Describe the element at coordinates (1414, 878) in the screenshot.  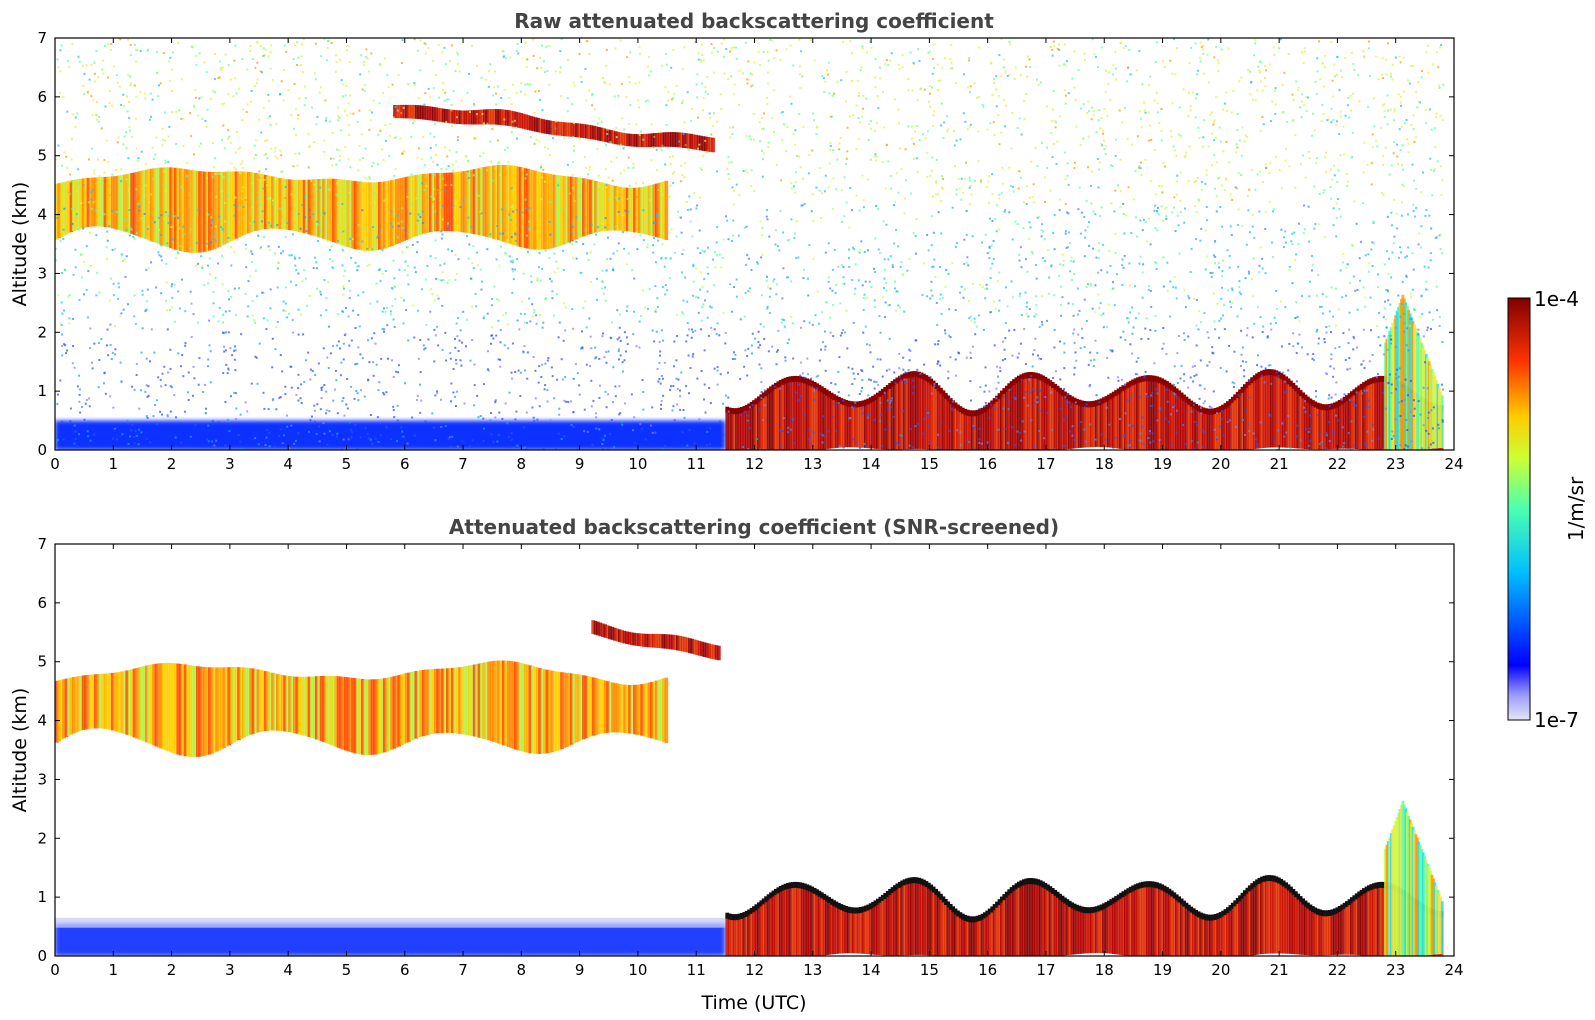
I see `feature-aerosol-plume` at that location.